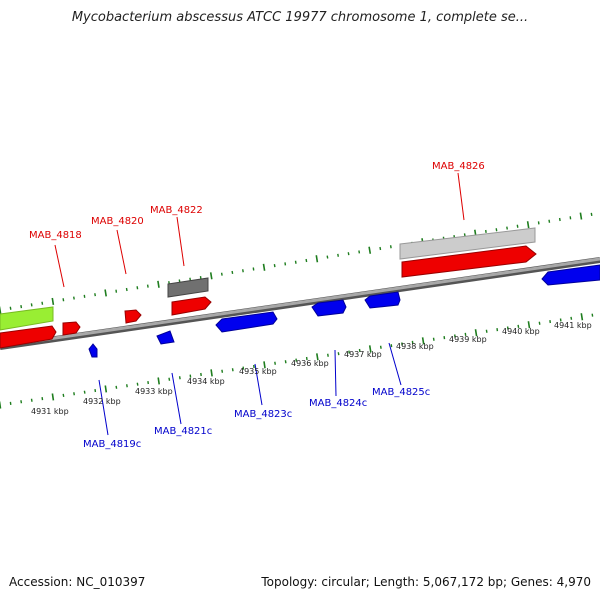  Describe the element at coordinates (310, 363) in the screenshot. I see `kbp-label: 4936 kbp` at that location.